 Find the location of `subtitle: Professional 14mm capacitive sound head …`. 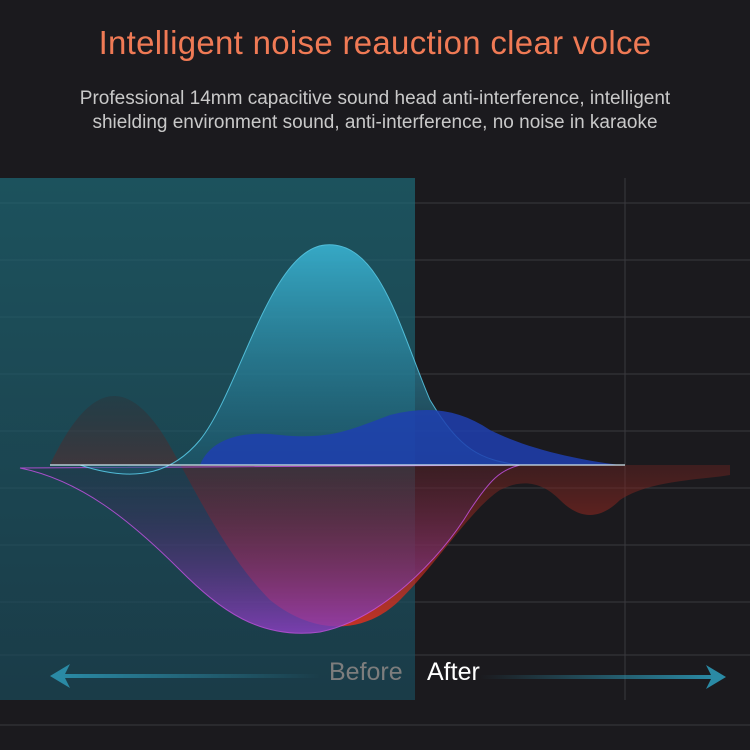

subtitle: Professional 14mm capacitive sound head … is located at coordinates (375, 111).